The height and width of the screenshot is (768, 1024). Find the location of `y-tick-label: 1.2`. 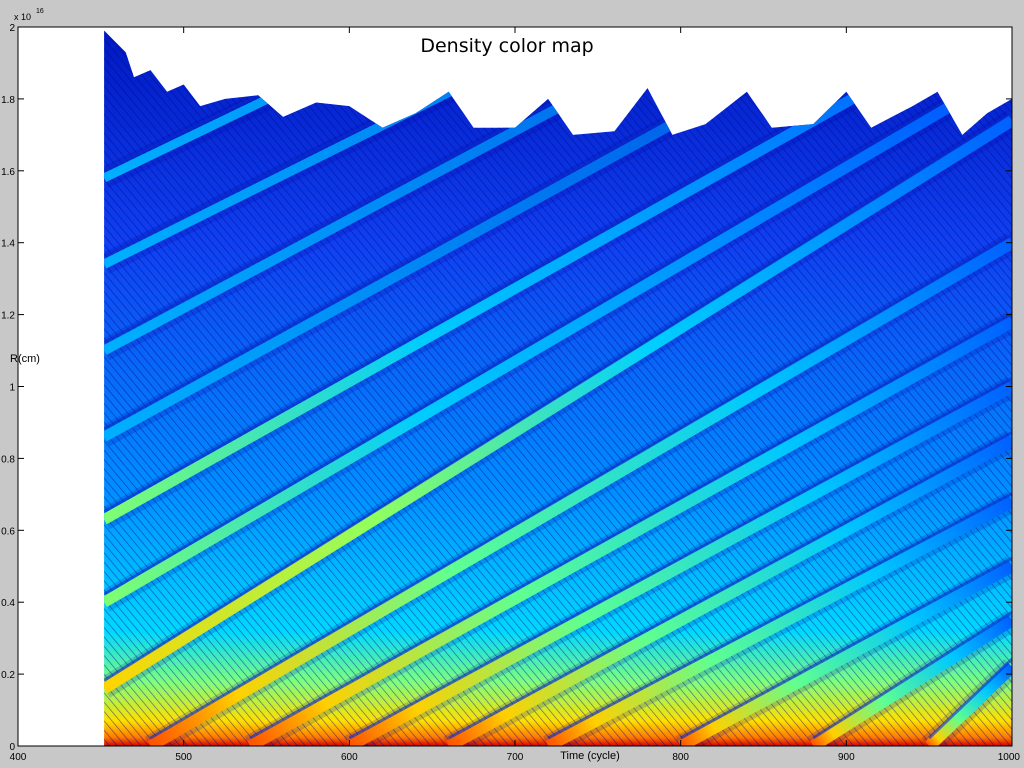

y-tick-label: 1.2 is located at coordinates (8, 316).